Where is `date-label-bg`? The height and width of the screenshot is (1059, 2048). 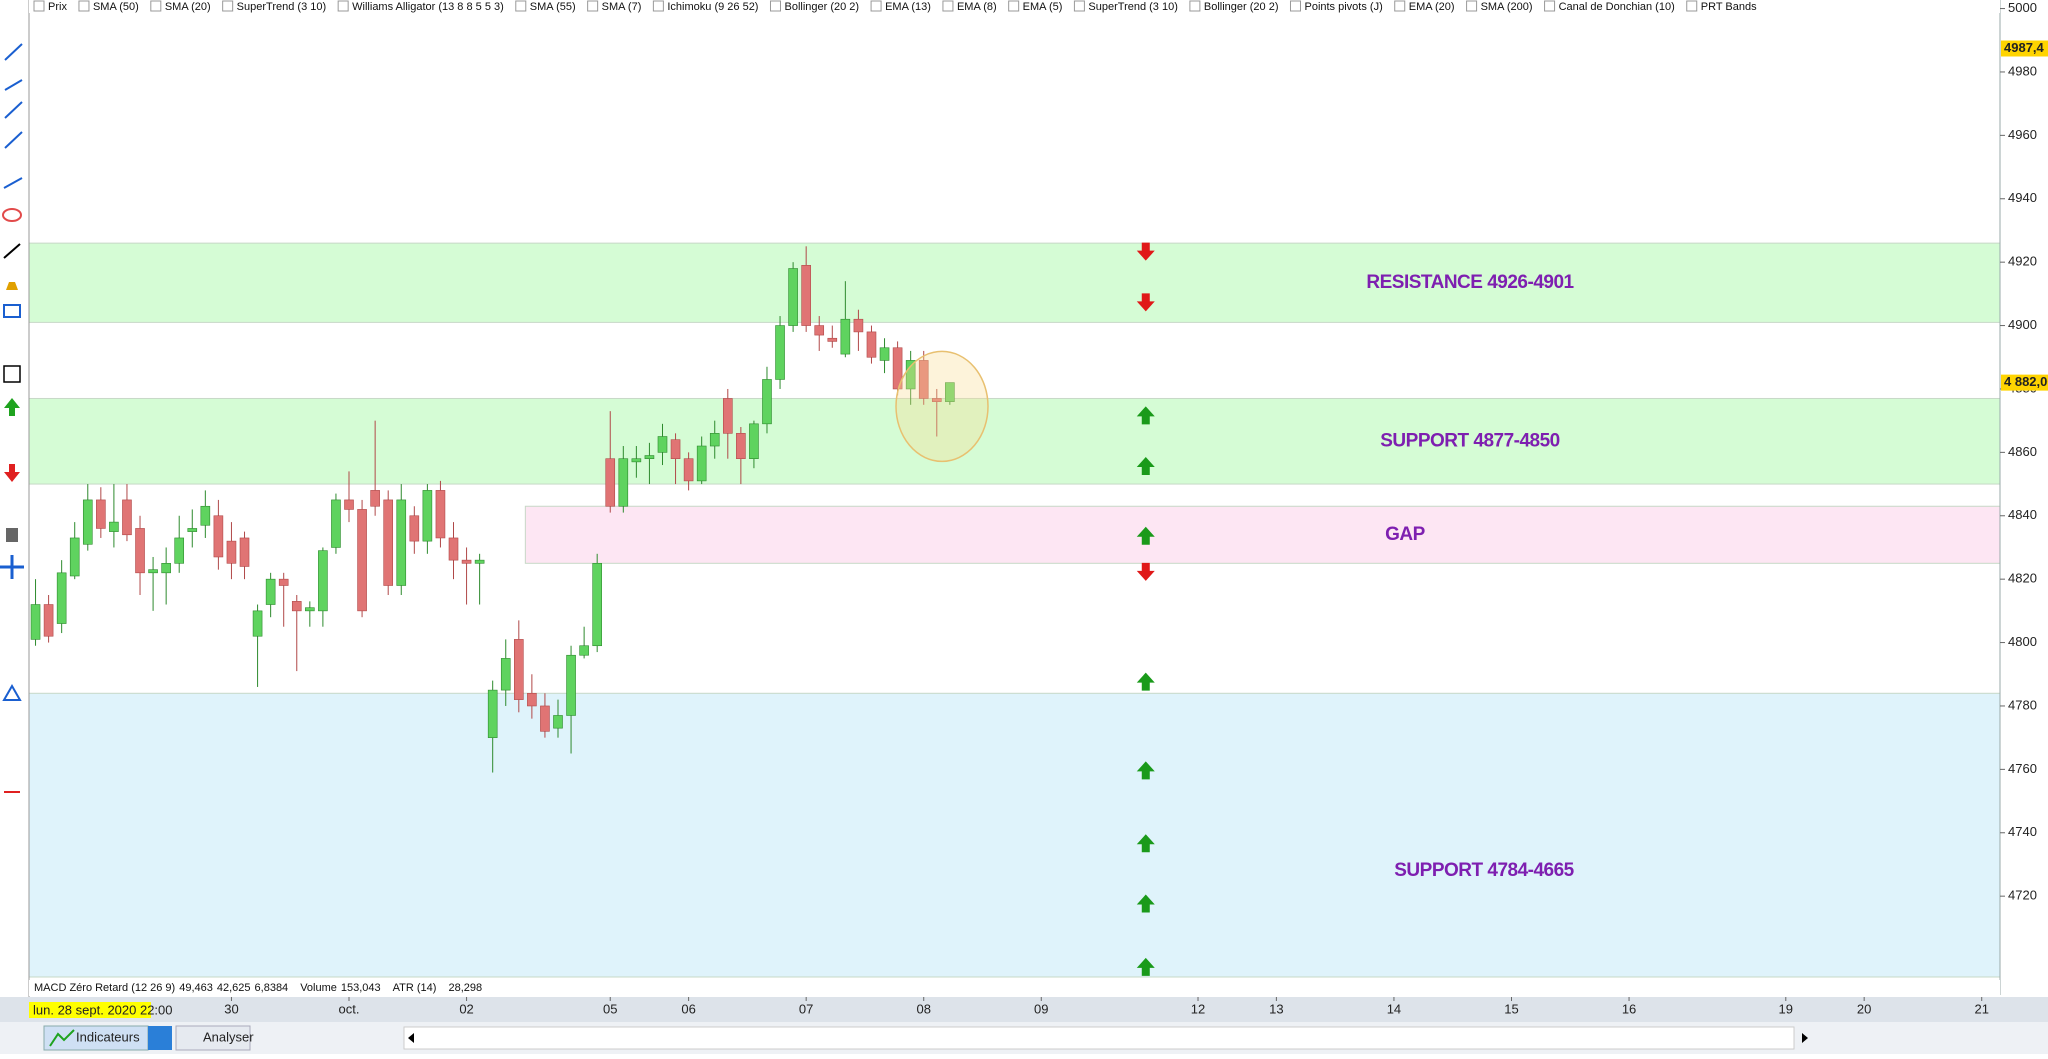 date-label-bg is located at coordinates (90, 1010).